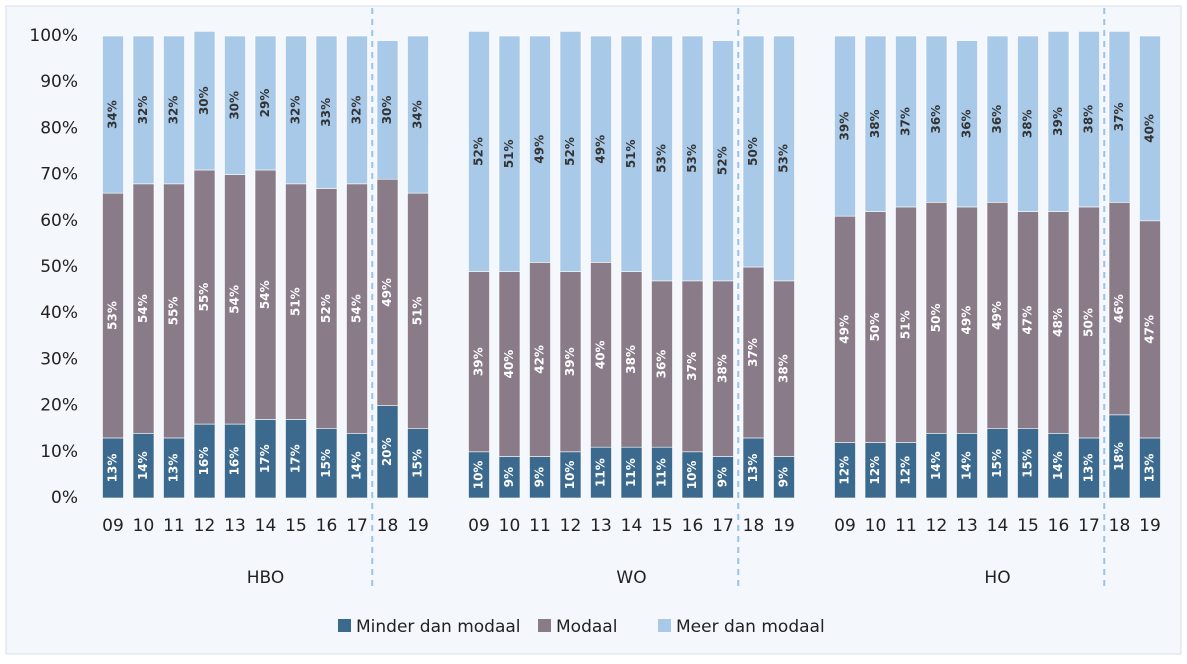 The width and height of the screenshot is (1187, 664). Describe the element at coordinates (510, 526) in the screenshot. I see `x-tick-label: 10` at that location.